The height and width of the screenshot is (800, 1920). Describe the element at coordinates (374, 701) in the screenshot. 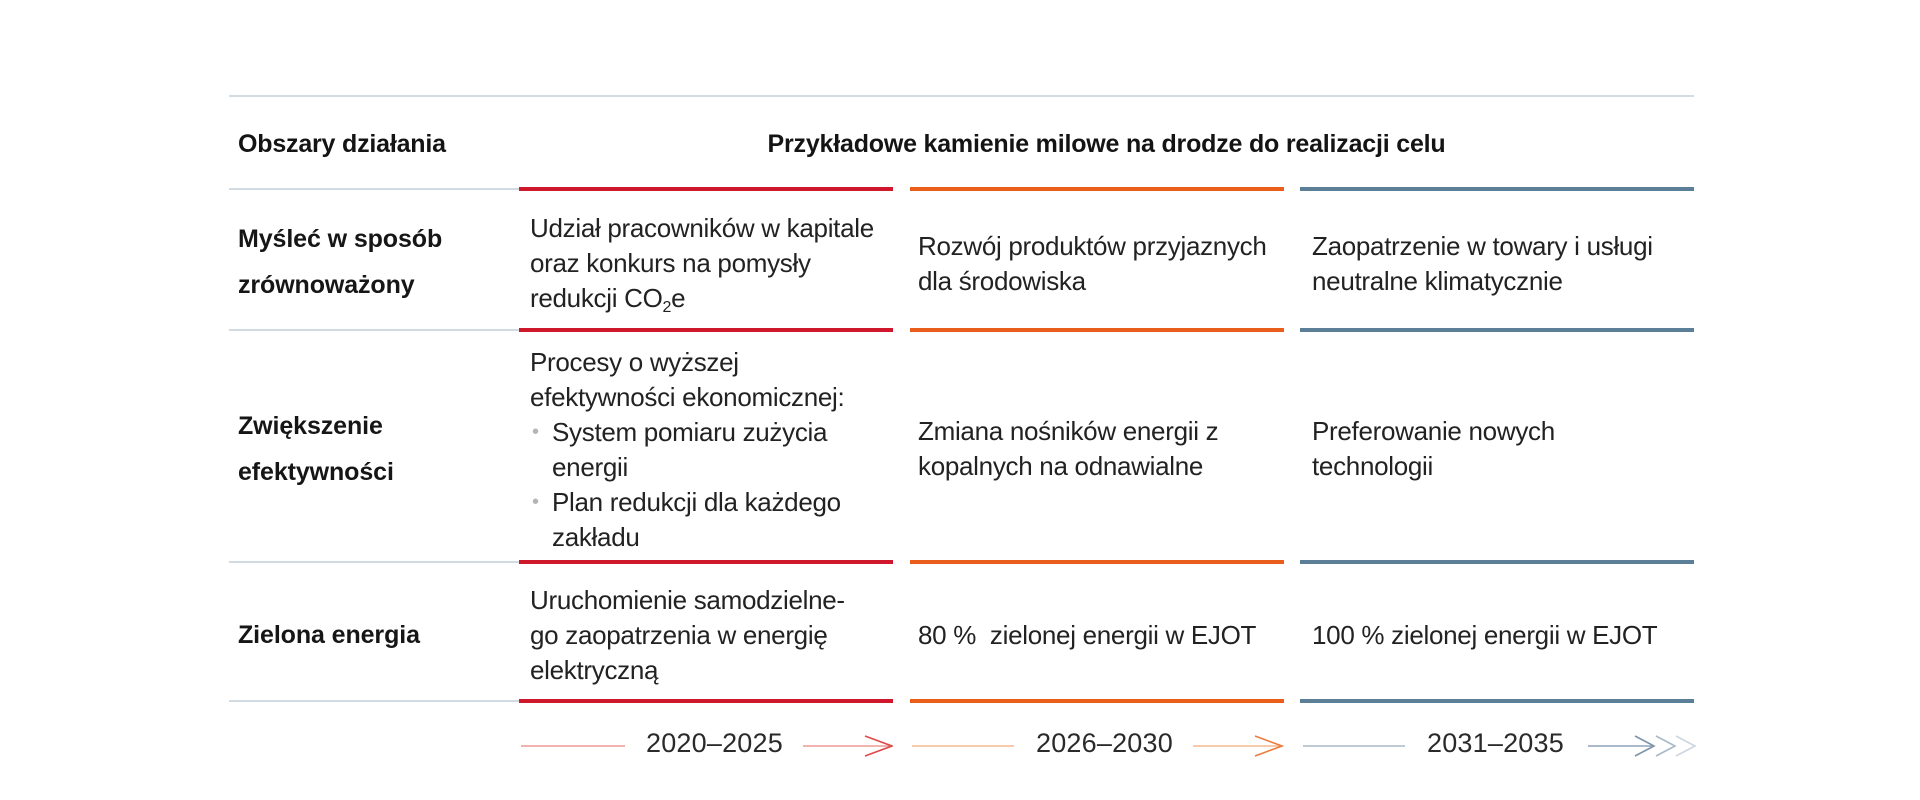

I see `row3-divider-label-column` at that location.